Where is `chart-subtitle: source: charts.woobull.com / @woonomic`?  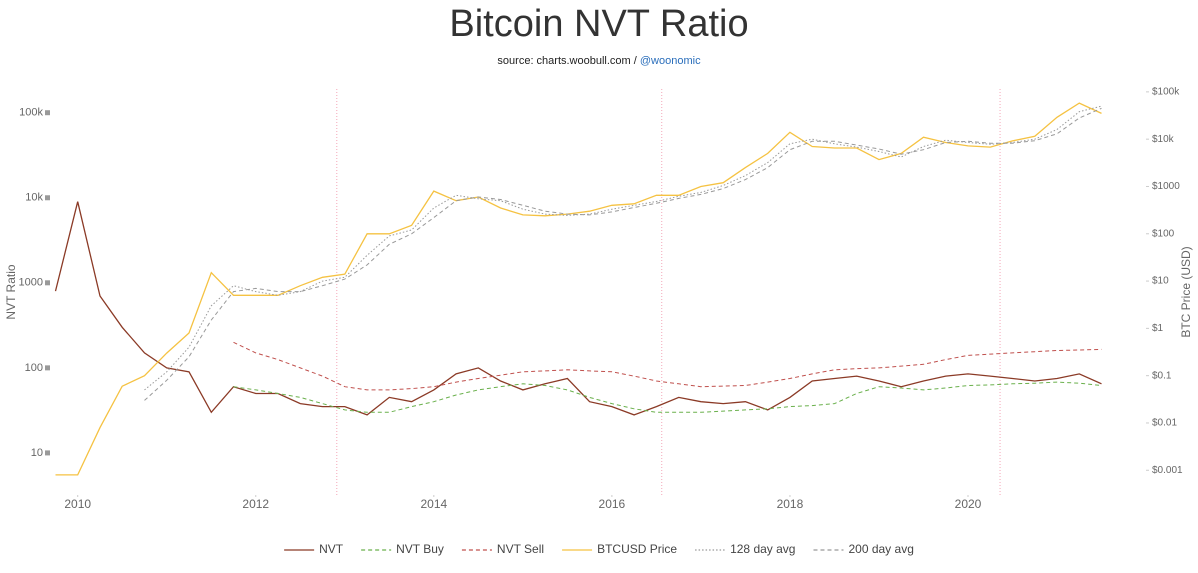 chart-subtitle: source: charts.woobull.com / @woonomic is located at coordinates (599, 61).